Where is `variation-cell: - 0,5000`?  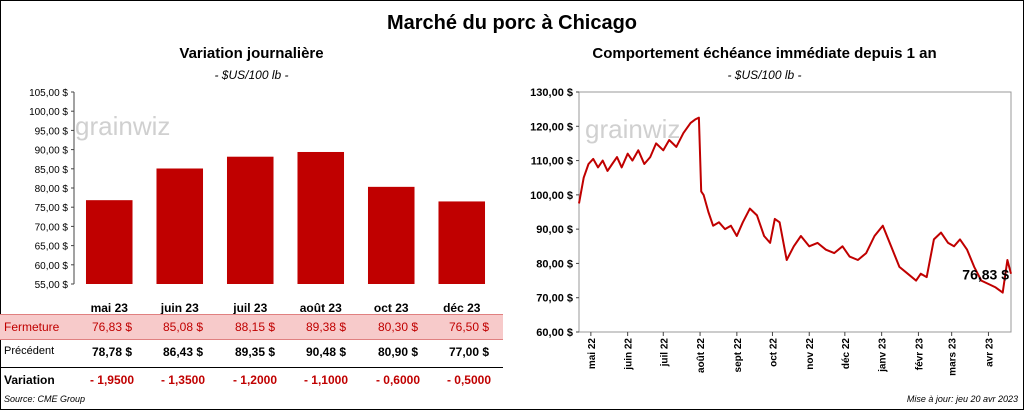 variation-cell: - 0,5000 is located at coordinates (469, 380).